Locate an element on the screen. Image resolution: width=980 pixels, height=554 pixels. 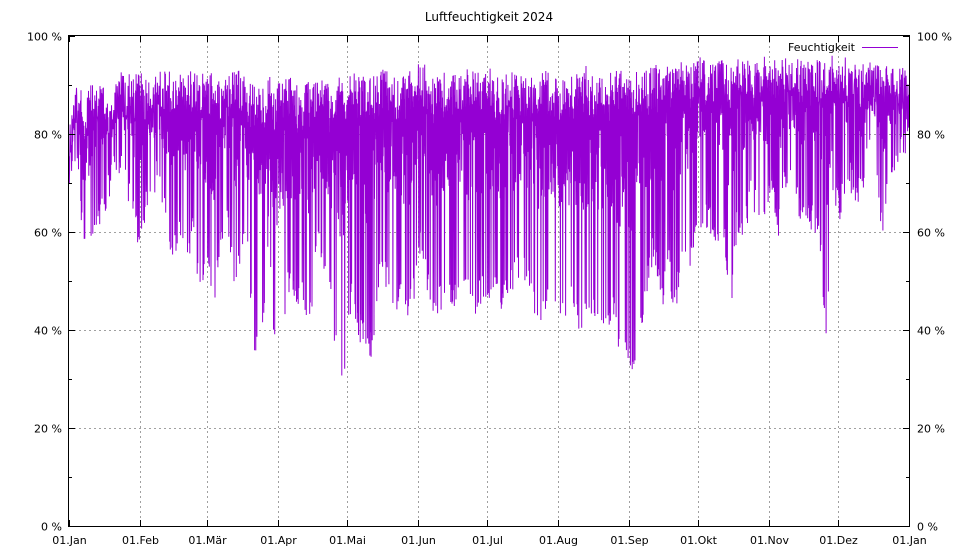
y-tick-label-left: 80 % is located at coordinates (48, 135).